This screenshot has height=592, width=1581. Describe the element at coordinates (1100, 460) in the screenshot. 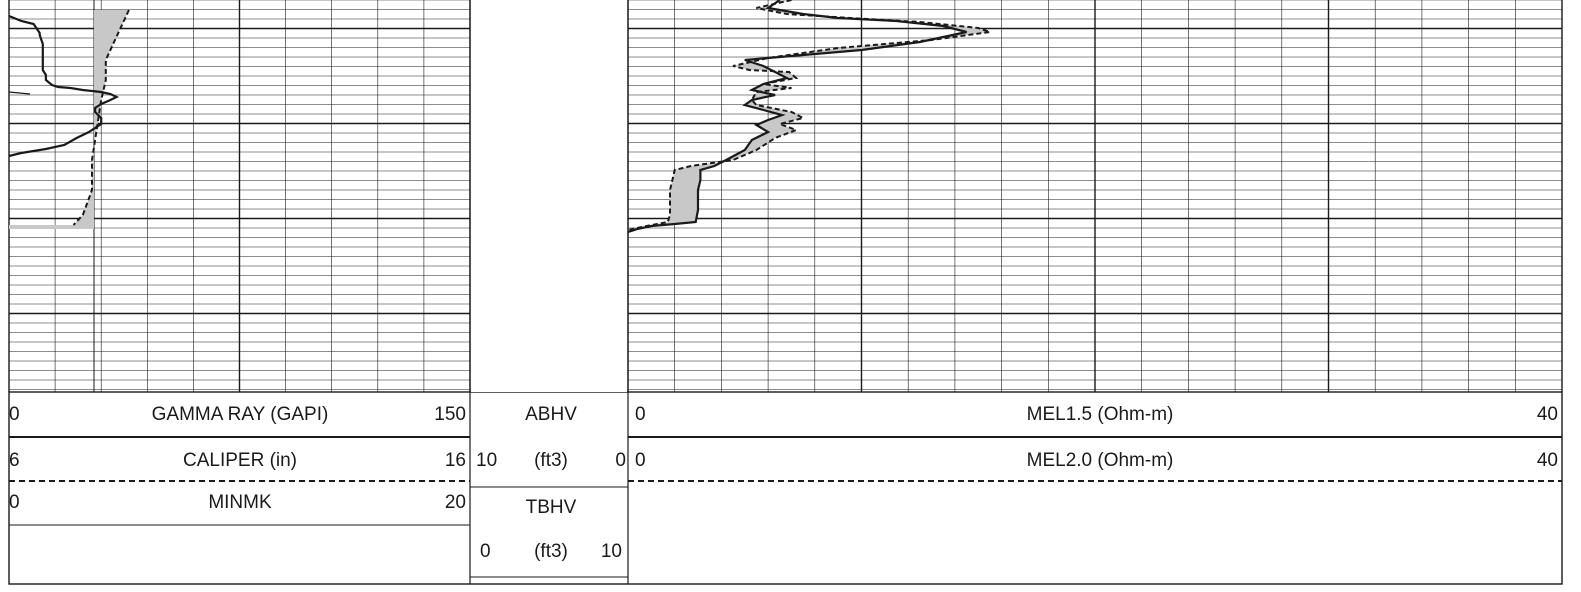

I see `mel20-title: MEL2.0 (Ohm-m)` at that location.